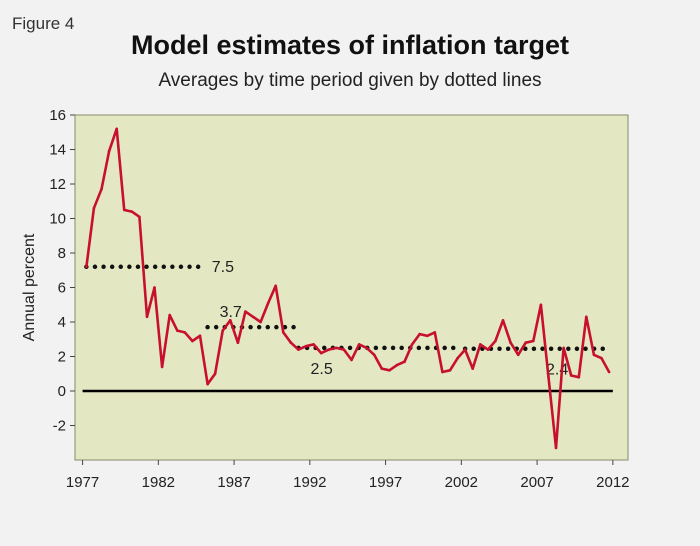 The width and height of the screenshot is (700, 546). I want to click on y-tick-label: 6, so click(62, 288).